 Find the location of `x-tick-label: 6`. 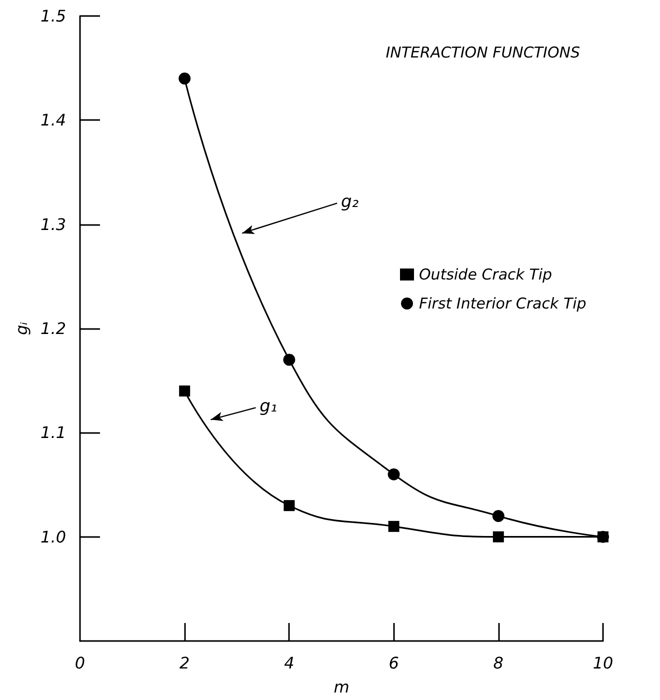

x-tick-label: 6 is located at coordinates (393, 663).